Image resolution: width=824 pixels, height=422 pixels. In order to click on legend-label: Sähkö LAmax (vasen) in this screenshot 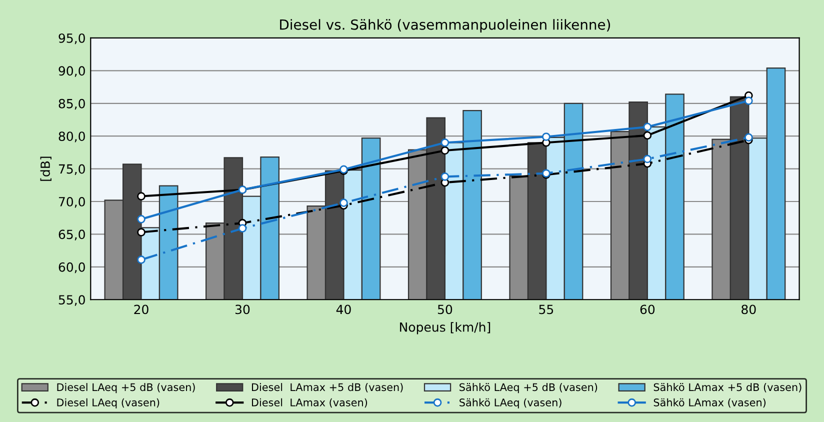, I will do `click(710, 403)`.